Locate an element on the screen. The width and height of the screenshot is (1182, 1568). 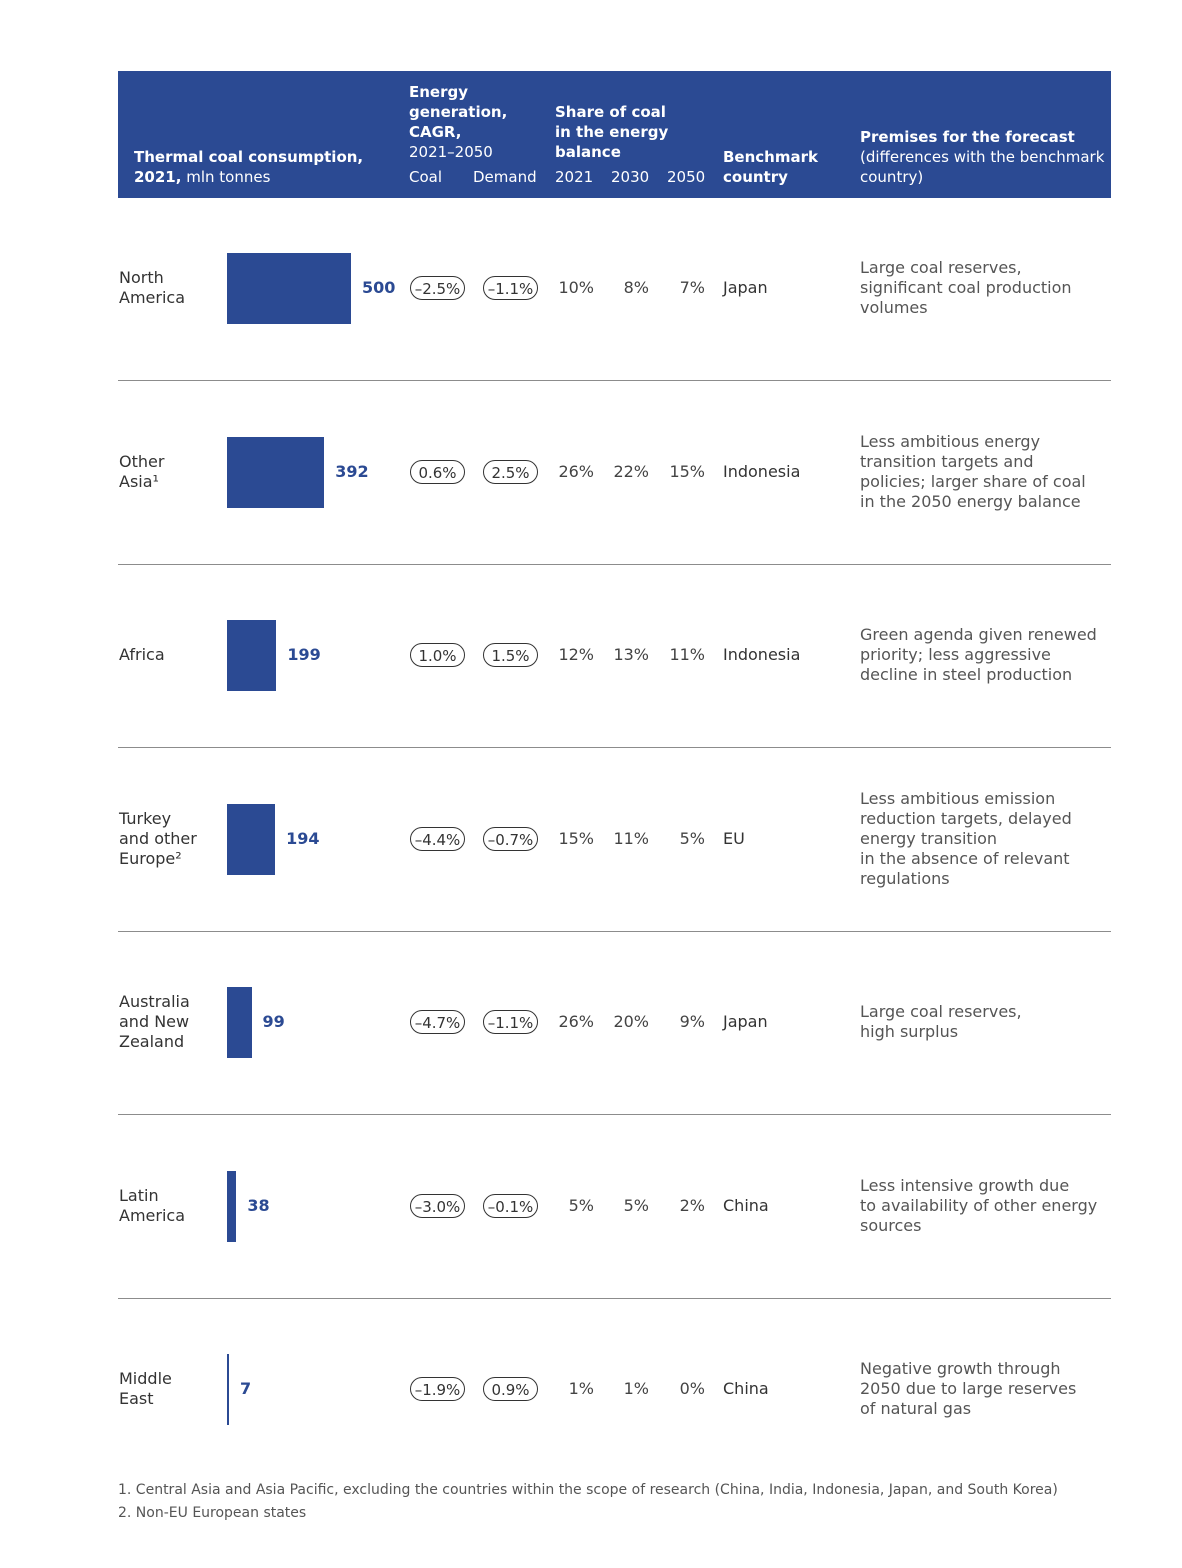
cagr-coal-pill: –1.9% is located at coordinates (437, 1389).